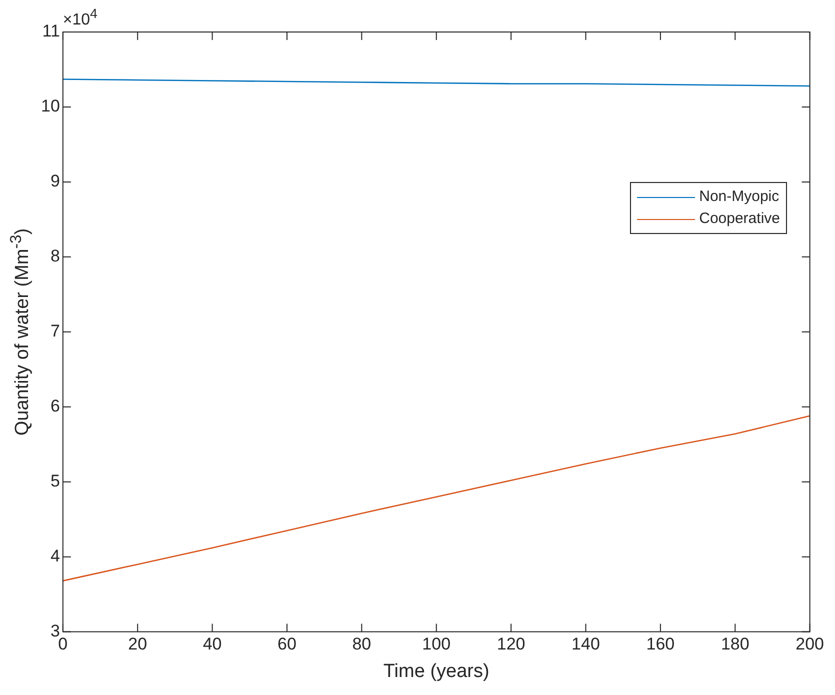 The height and width of the screenshot is (695, 835). I want to click on x-tick-label: 20, so click(138, 644).